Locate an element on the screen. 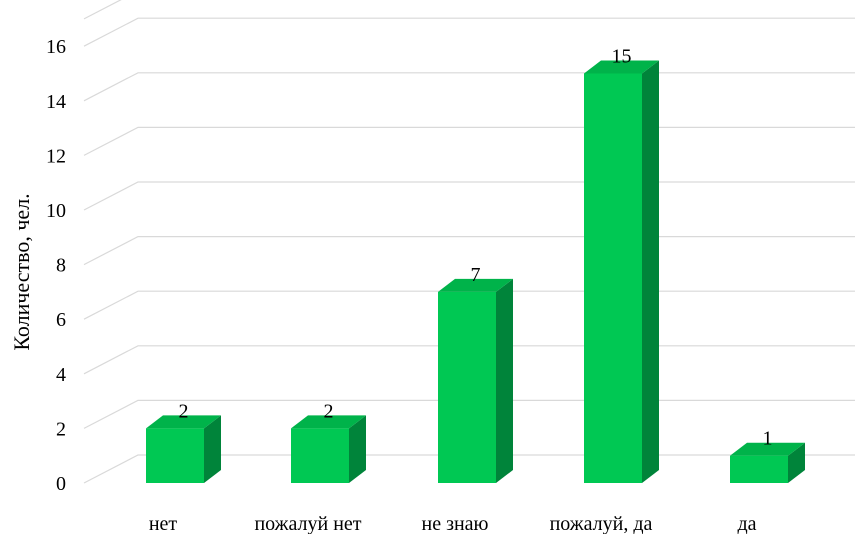 The image size is (857, 534). x-category-label: пожалуй нет is located at coordinates (307, 523).